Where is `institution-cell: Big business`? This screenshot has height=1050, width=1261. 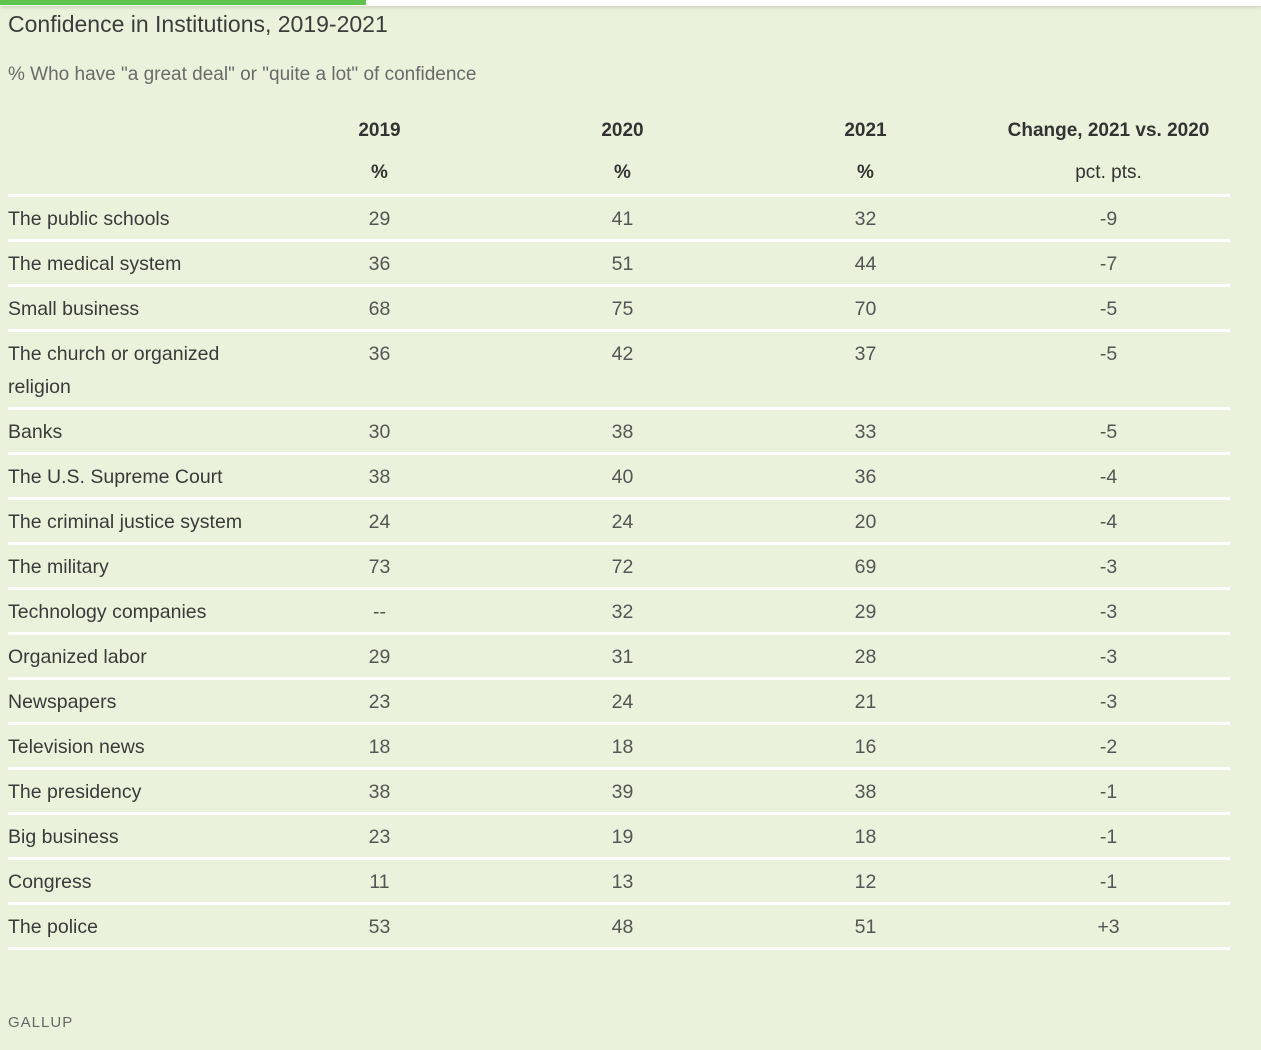
institution-cell: Big business is located at coordinates (133, 836).